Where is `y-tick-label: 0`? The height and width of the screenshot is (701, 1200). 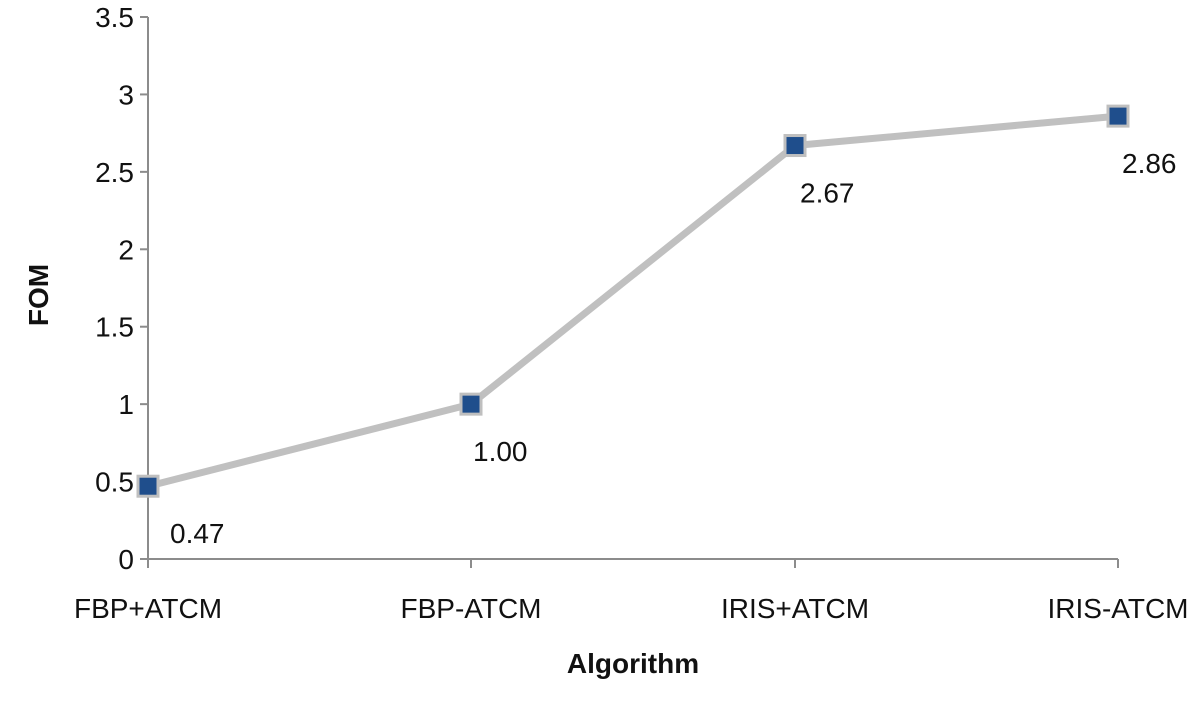
y-tick-label: 0 is located at coordinates (126, 559).